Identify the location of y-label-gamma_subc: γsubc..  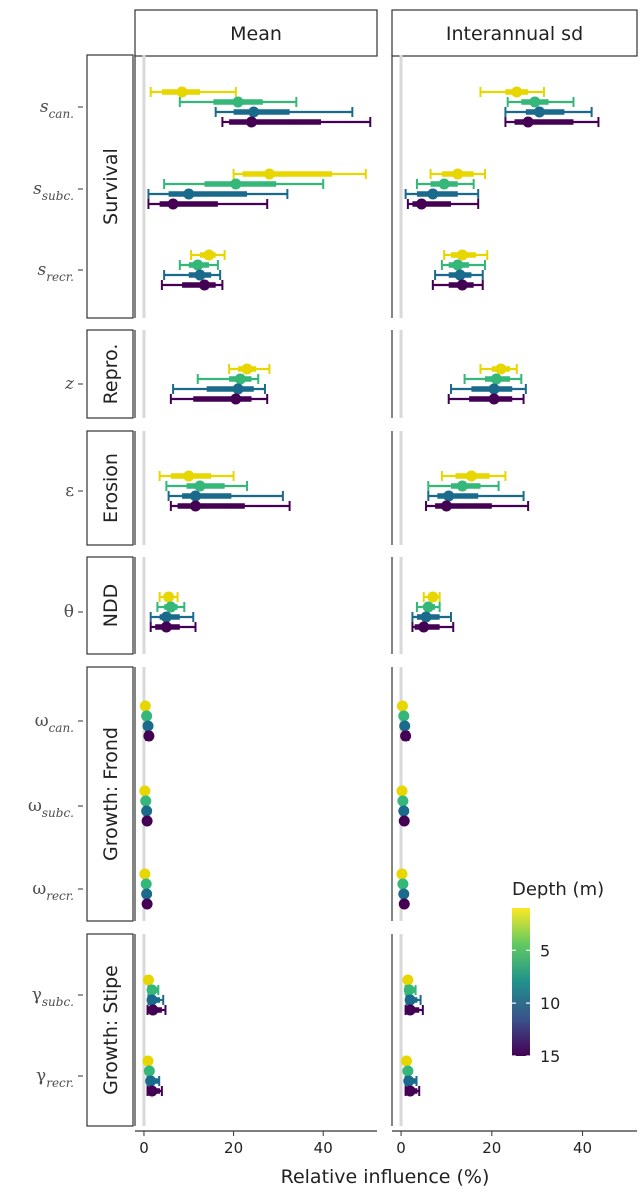
(53, 997).